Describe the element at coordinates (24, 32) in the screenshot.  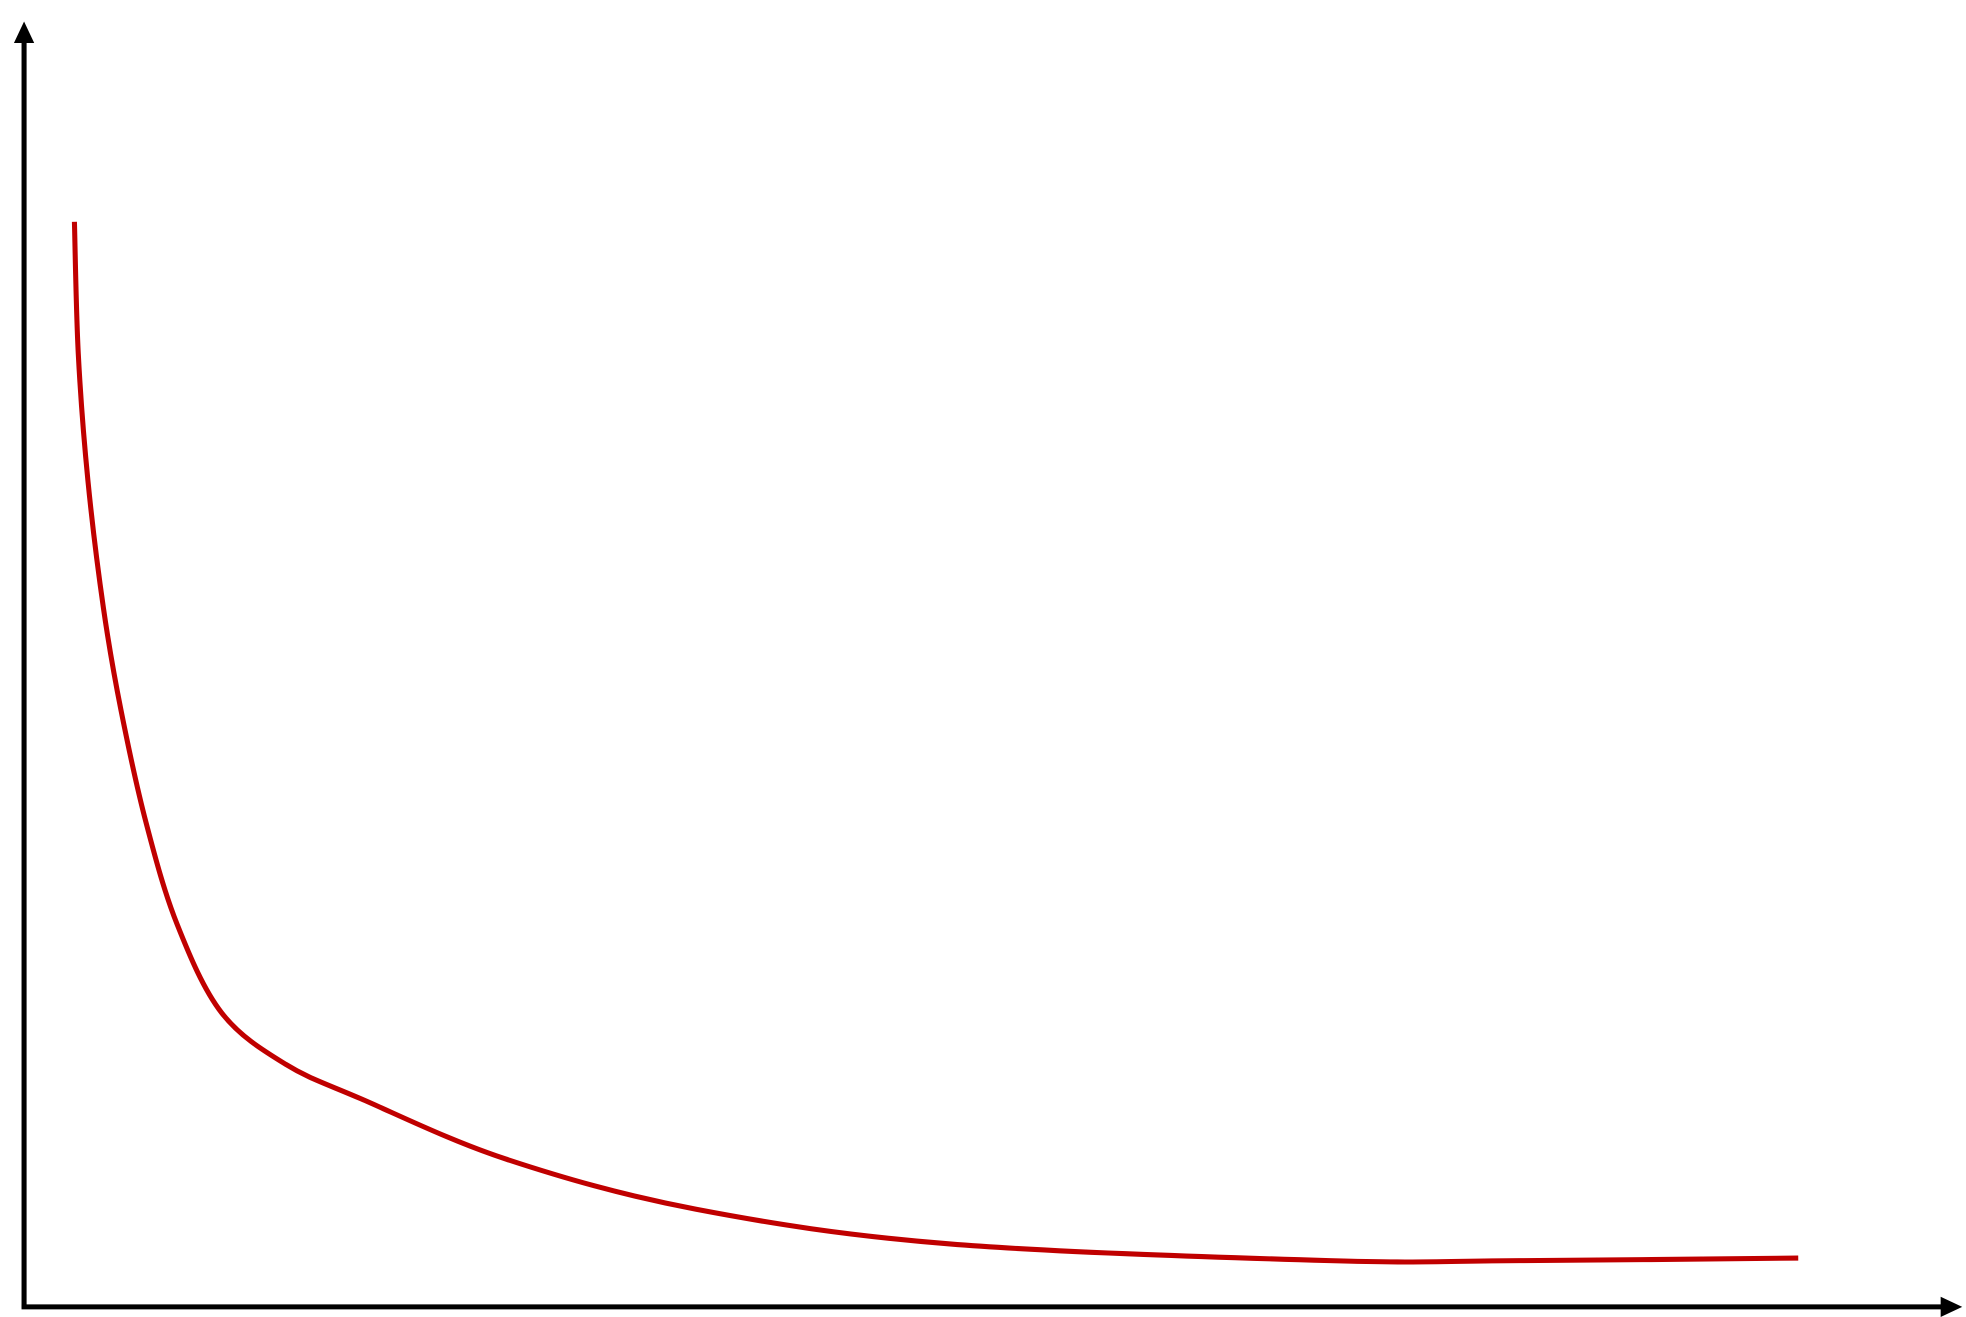
I see `y-axis-arrow-icon` at that location.